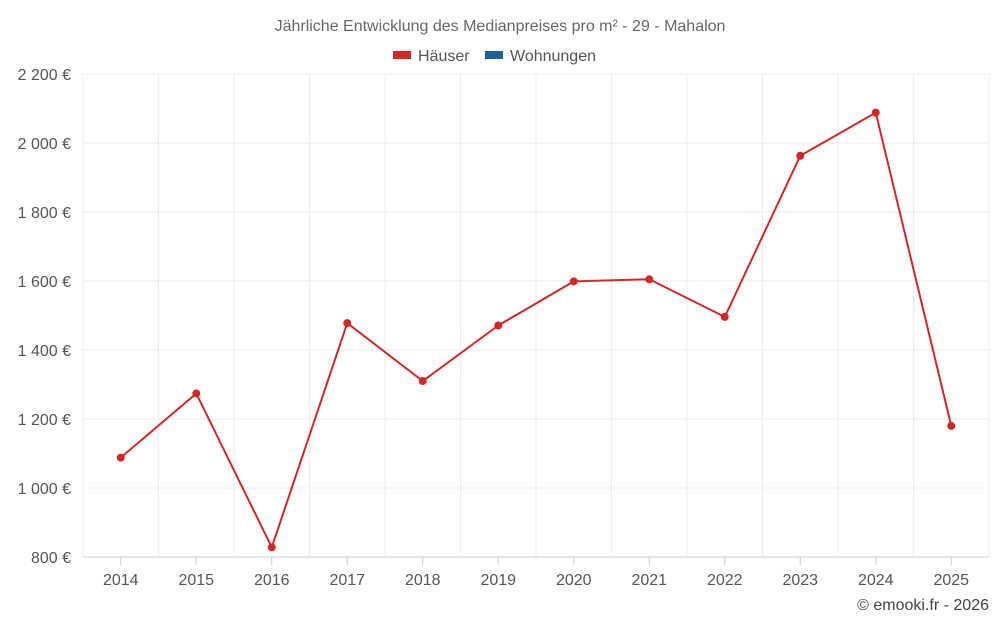  What do you see at coordinates (573, 281) in the screenshot?
I see `data-point-haeuser-2020` at bounding box center [573, 281].